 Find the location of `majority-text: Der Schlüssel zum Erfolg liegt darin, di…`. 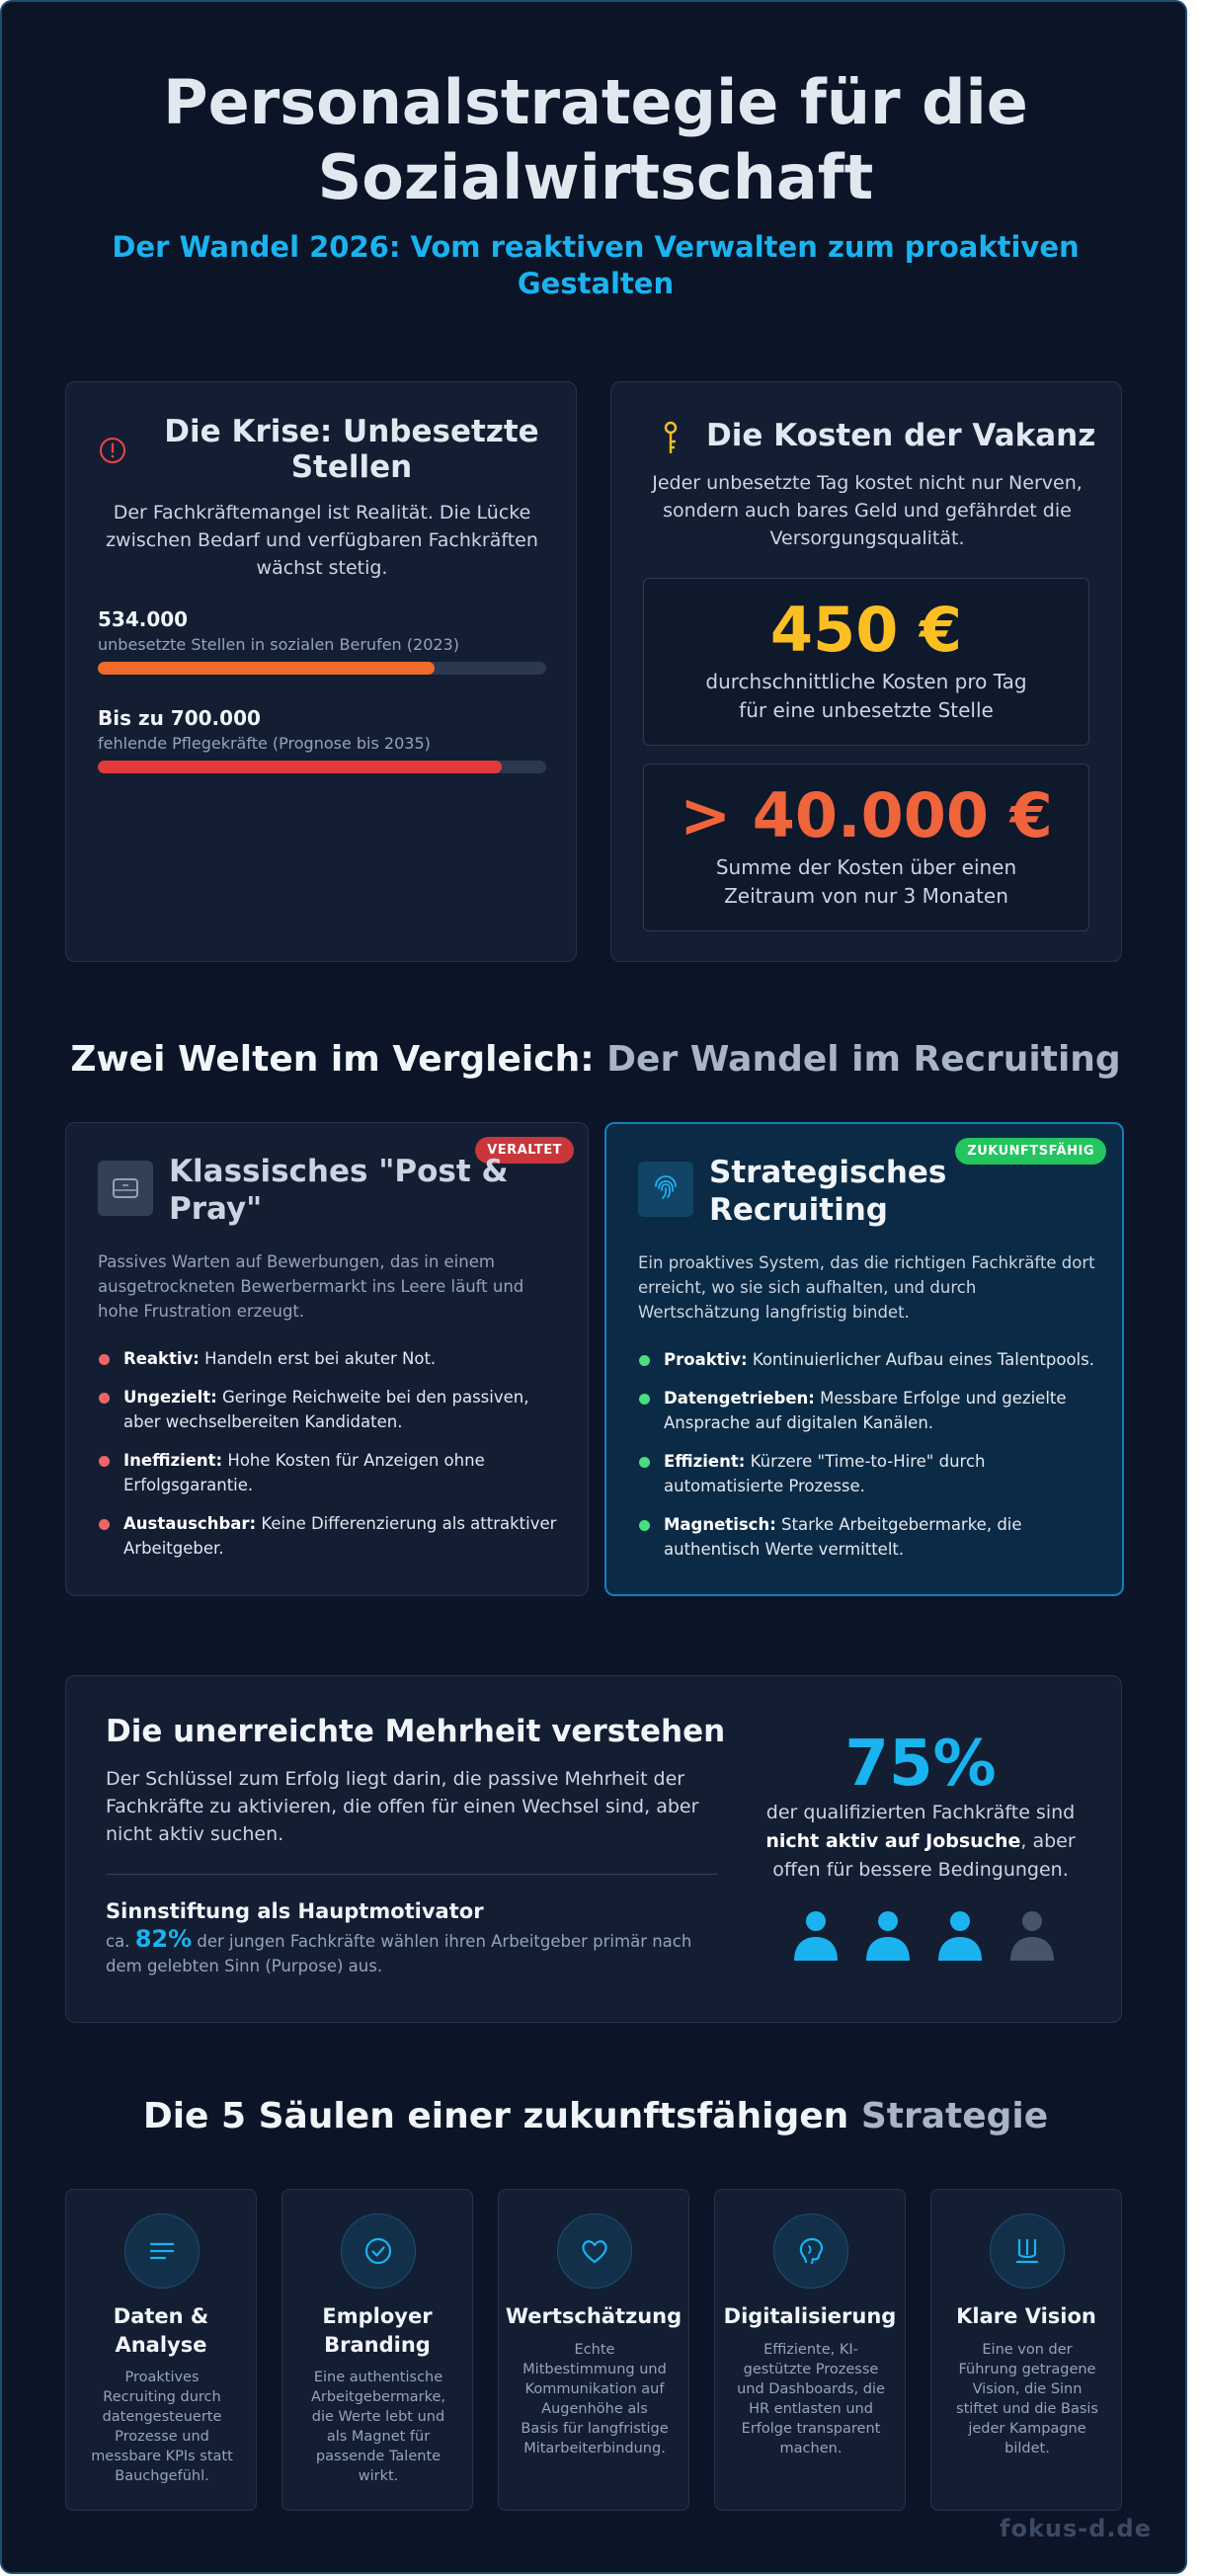

majority-text: Der Schlüssel zum Erfolg liegt darin, di… is located at coordinates (402, 1806).